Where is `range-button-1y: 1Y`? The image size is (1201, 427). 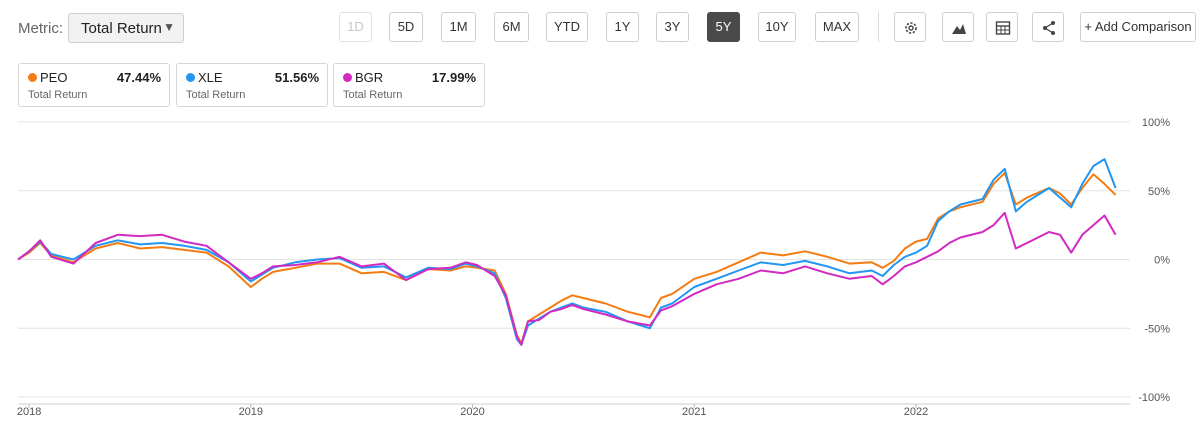
range-button-1y: 1Y is located at coordinates (622, 27).